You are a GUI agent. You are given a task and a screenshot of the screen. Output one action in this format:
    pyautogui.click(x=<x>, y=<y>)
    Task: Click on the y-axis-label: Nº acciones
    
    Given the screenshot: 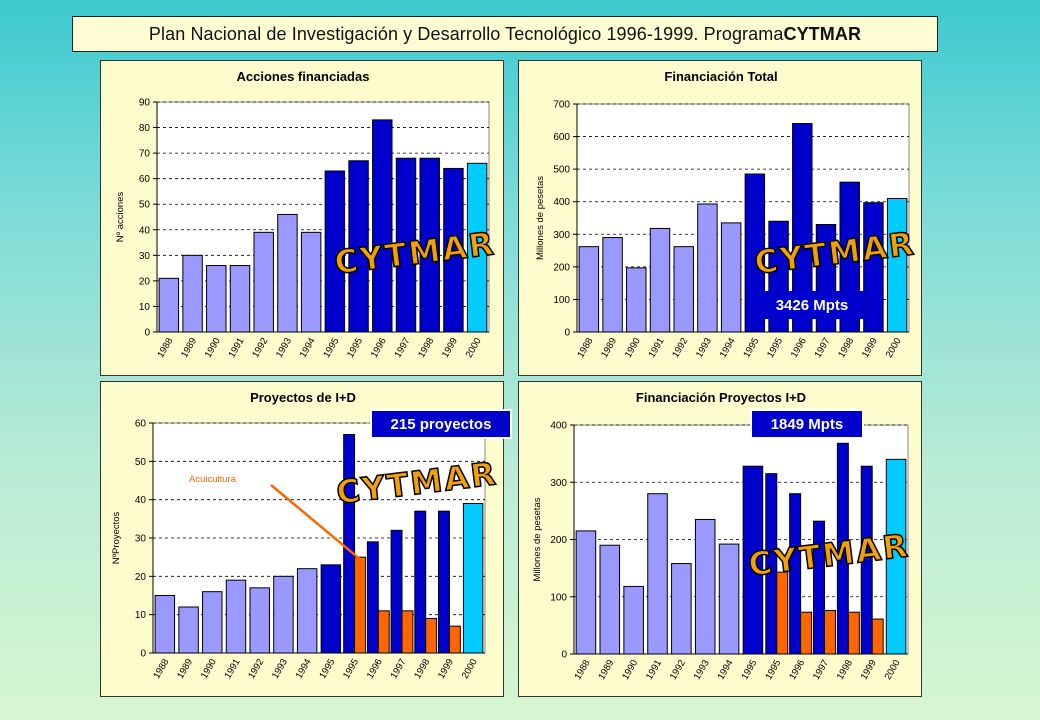 What is the action you would take?
    pyautogui.click(x=120, y=217)
    